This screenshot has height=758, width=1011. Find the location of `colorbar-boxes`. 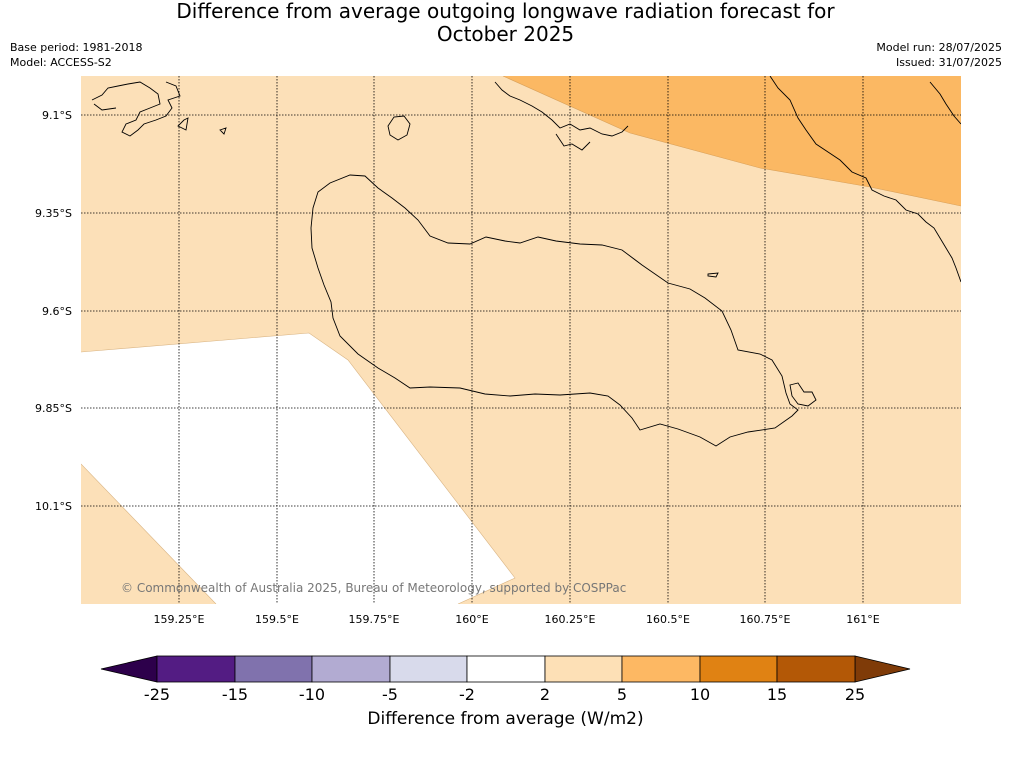

colorbar-boxes is located at coordinates (506, 669).